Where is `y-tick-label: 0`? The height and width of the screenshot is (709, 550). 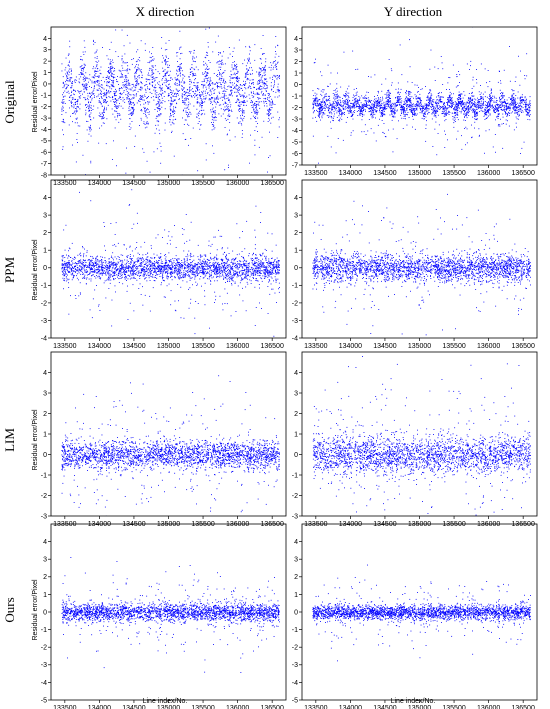 y-tick-label: 0 is located at coordinates (45, 84).